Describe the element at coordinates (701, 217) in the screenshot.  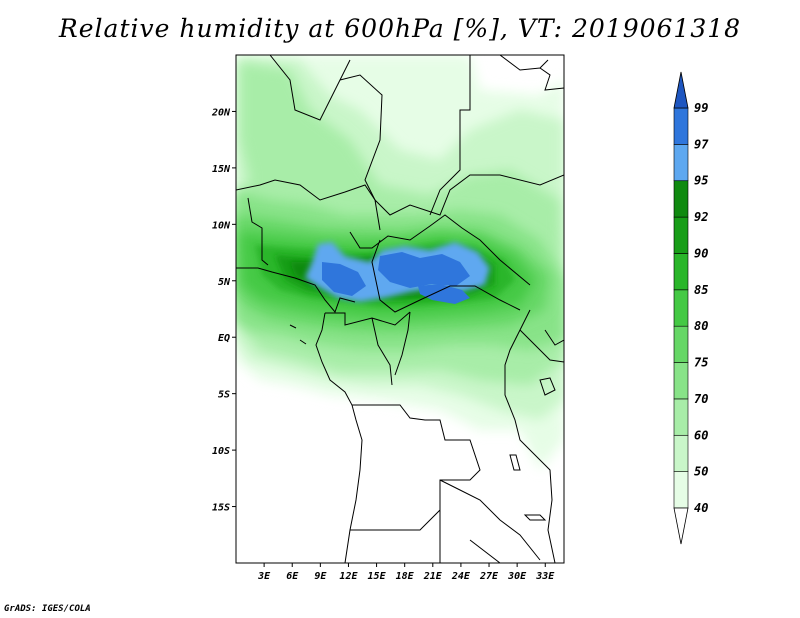
I see `colorbar-label: 92` at that location.